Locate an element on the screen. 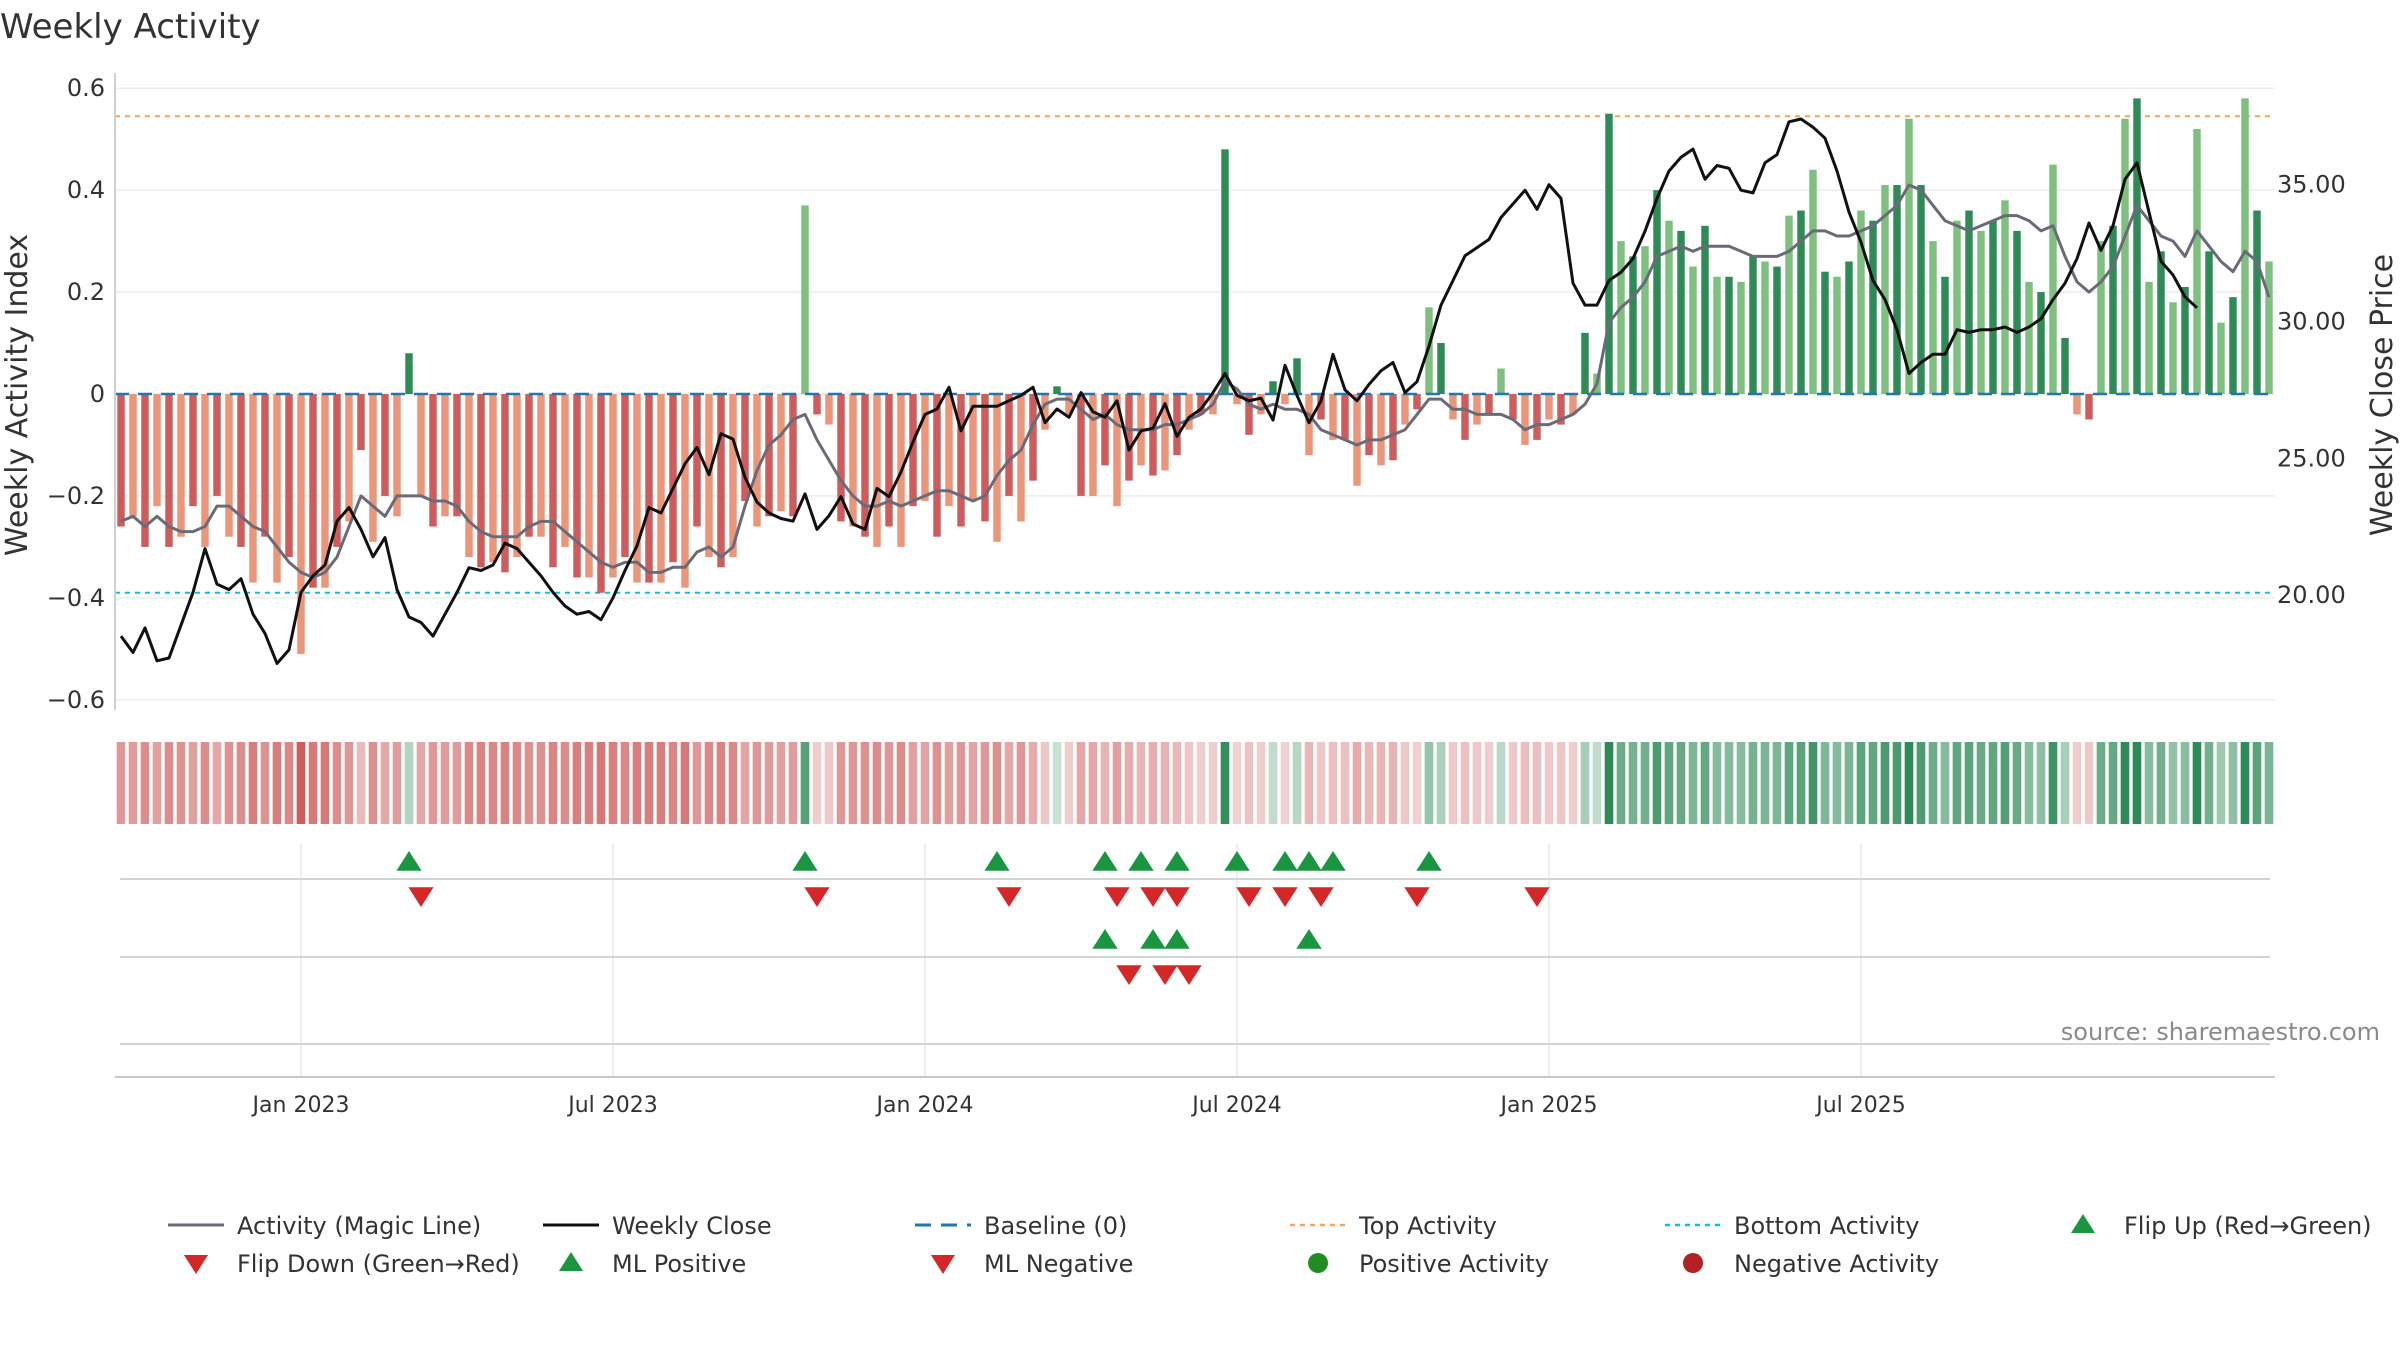  y-axis-left-title: Weekly Activity Index is located at coordinates (17, 395).